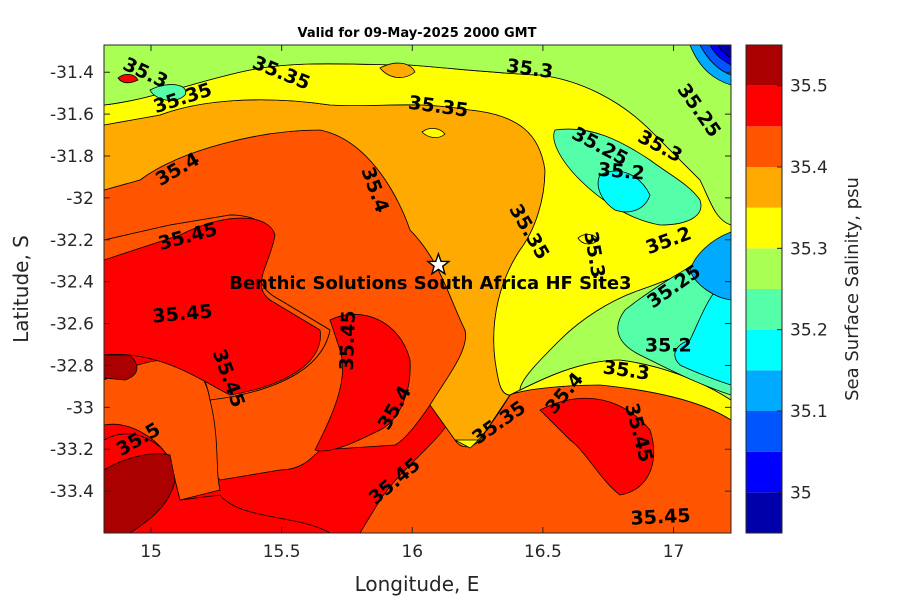 The height and width of the screenshot is (600, 900). Describe the element at coordinates (430, 283) in the screenshot. I see `site-label: Benthic Solutions South Africa HF Site3` at that location.